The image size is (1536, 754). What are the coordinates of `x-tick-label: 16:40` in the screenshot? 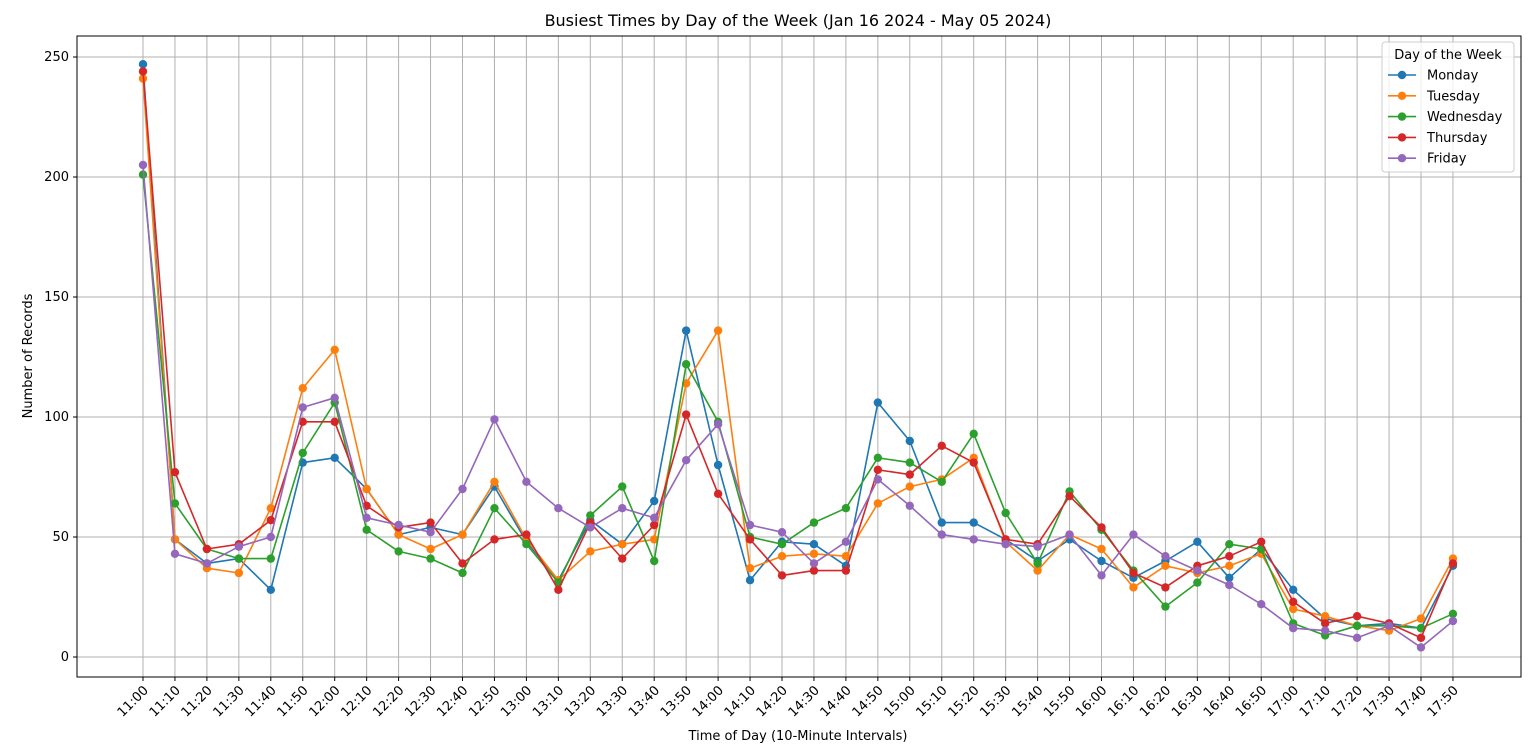 It's located at (1219, 701).